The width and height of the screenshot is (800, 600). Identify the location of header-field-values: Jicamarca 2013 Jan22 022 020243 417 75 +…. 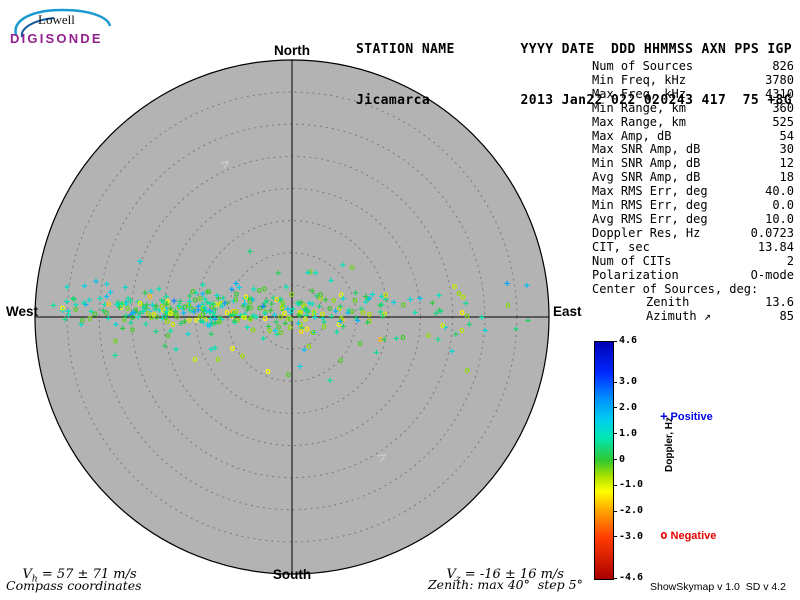
(574, 100).